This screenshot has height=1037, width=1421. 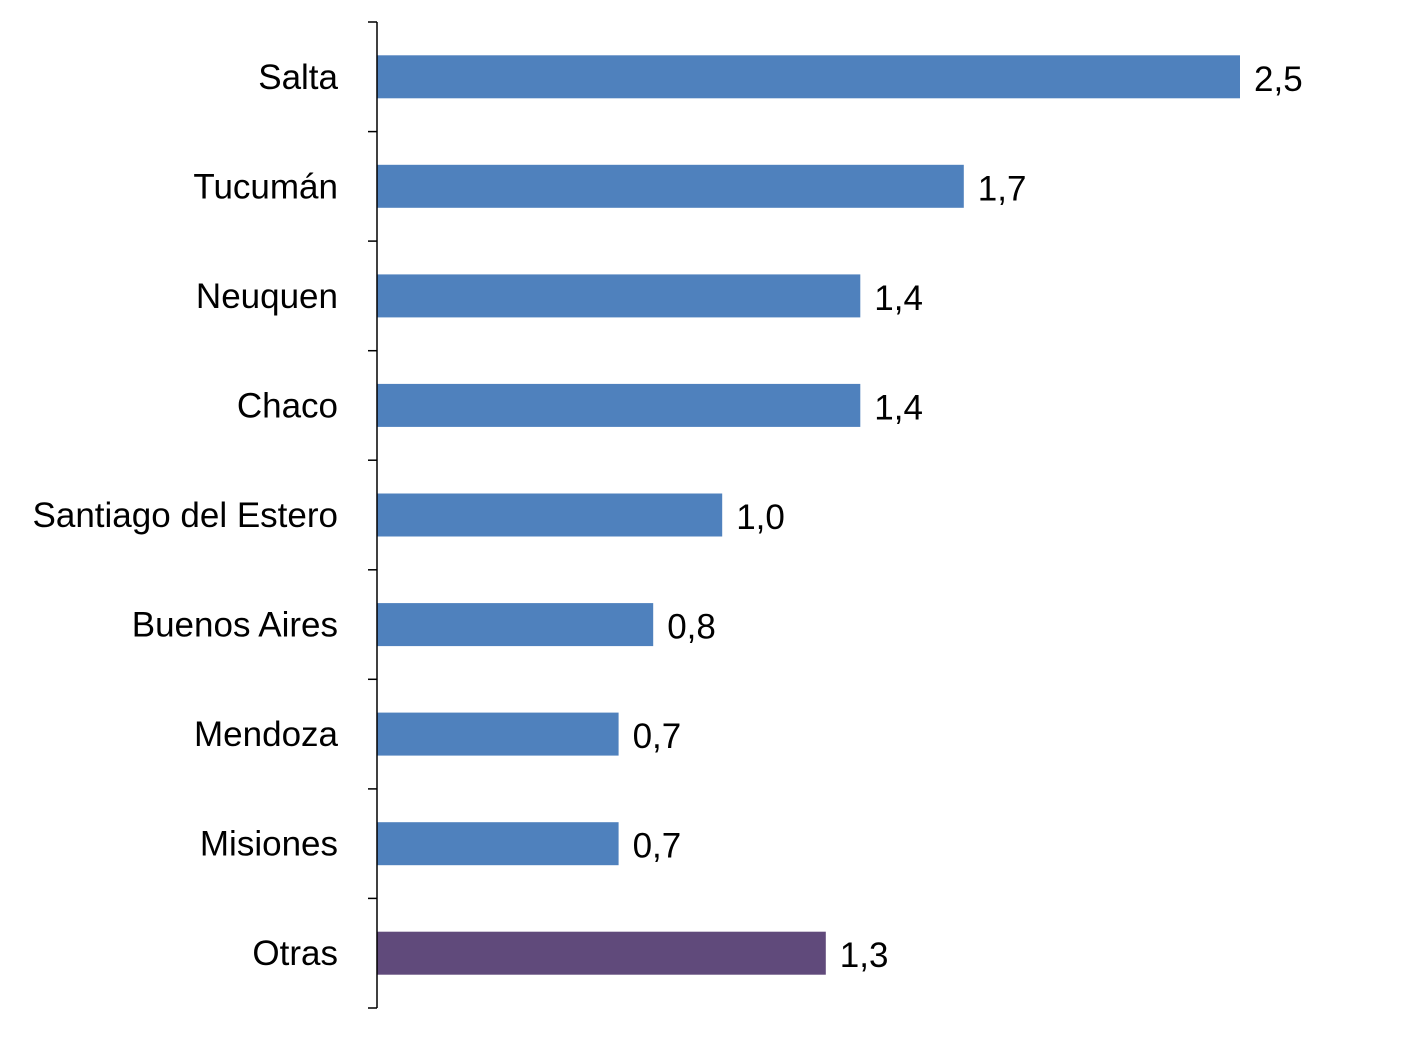 I want to click on category-label: Otras, so click(x=295, y=953).